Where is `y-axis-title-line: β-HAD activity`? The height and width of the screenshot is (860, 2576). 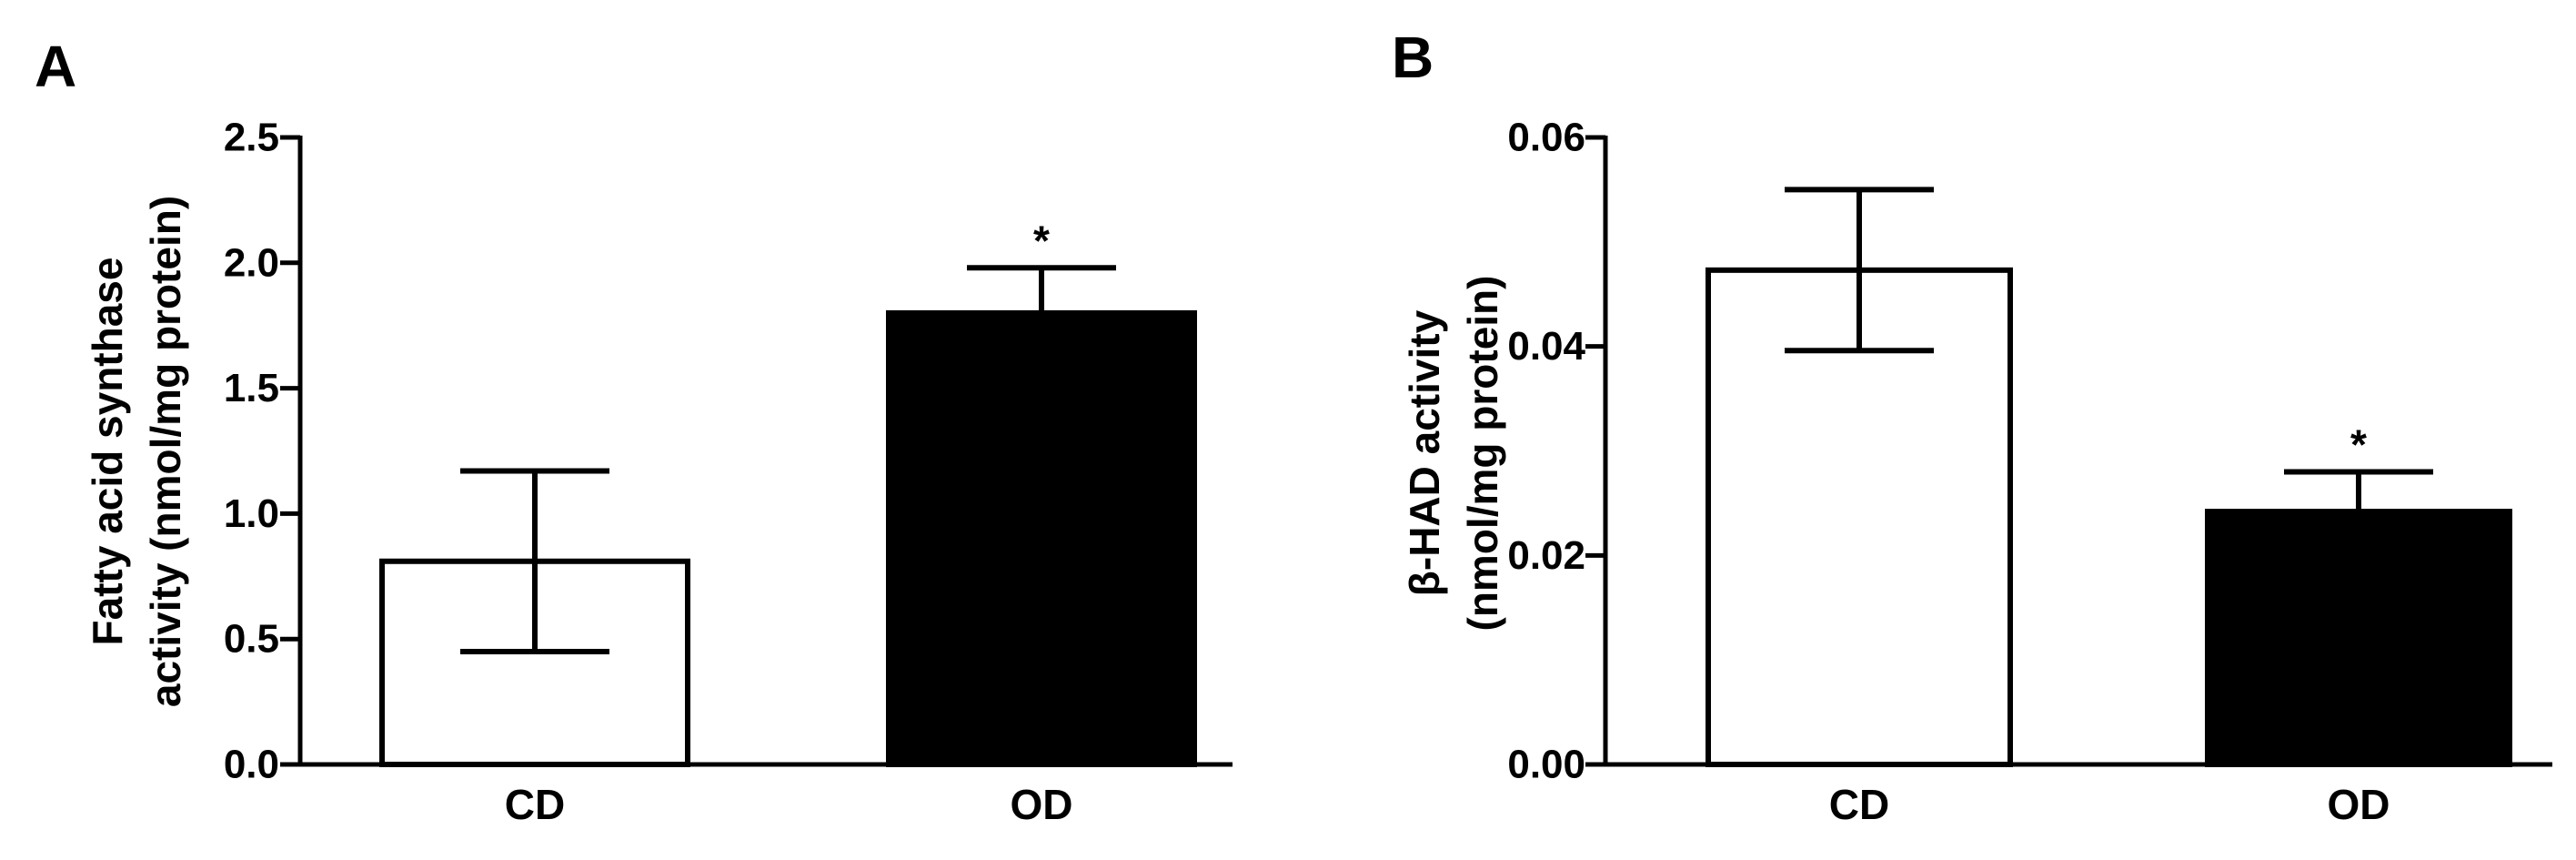
y-axis-title-line: β-HAD activity is located at coordinates (1424, 452).